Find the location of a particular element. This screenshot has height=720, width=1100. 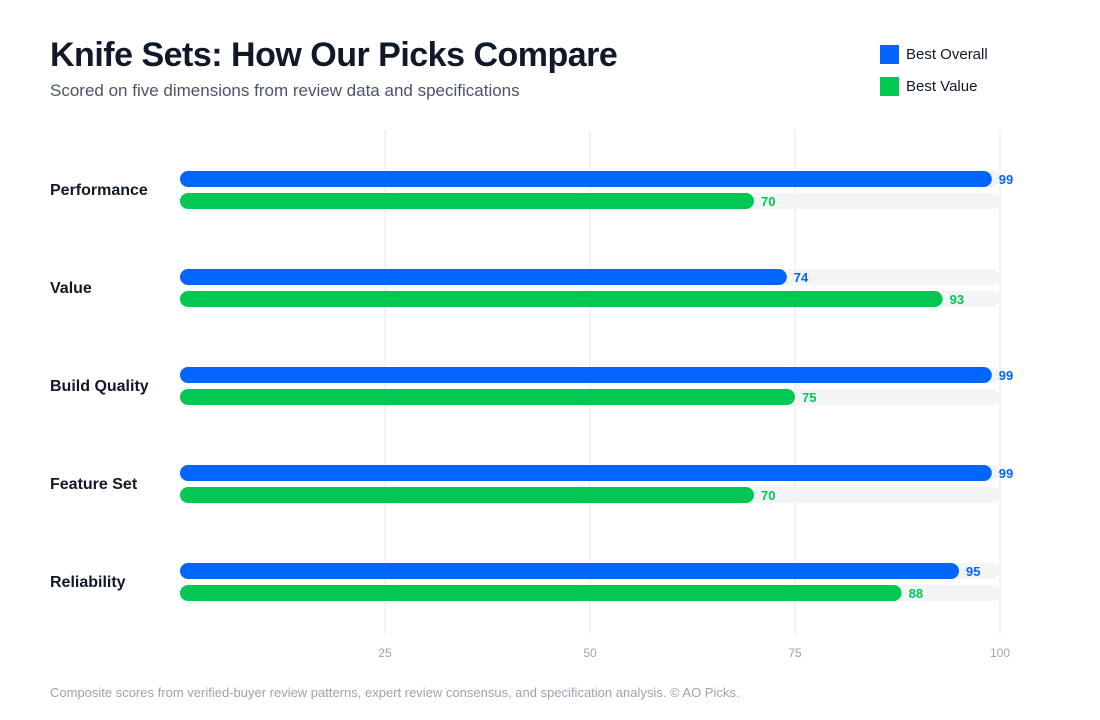

legend-item-best-value: Best Value is located at coordinates (934, 86).